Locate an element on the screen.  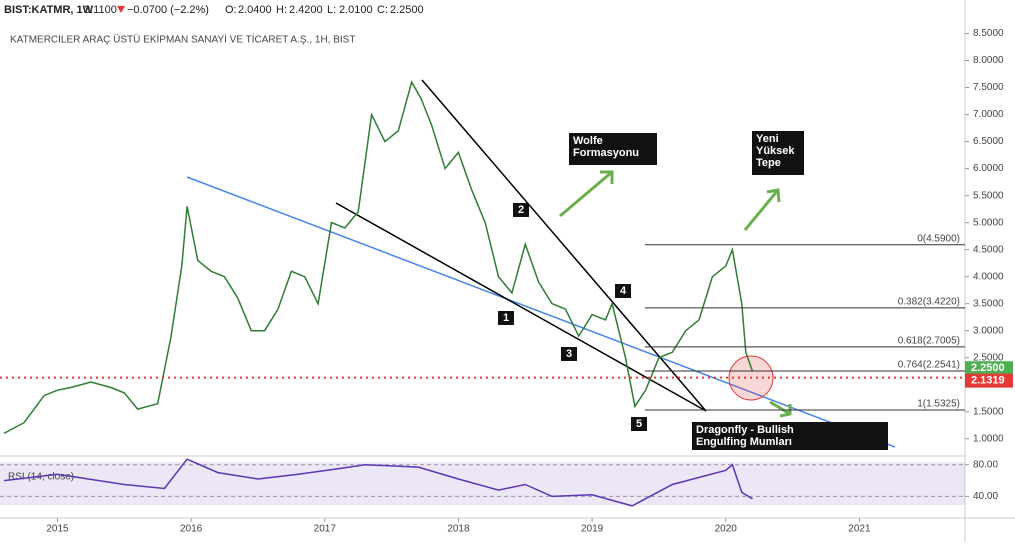
y-tick-label: 1.5000 is located at coordinates (988, 411).